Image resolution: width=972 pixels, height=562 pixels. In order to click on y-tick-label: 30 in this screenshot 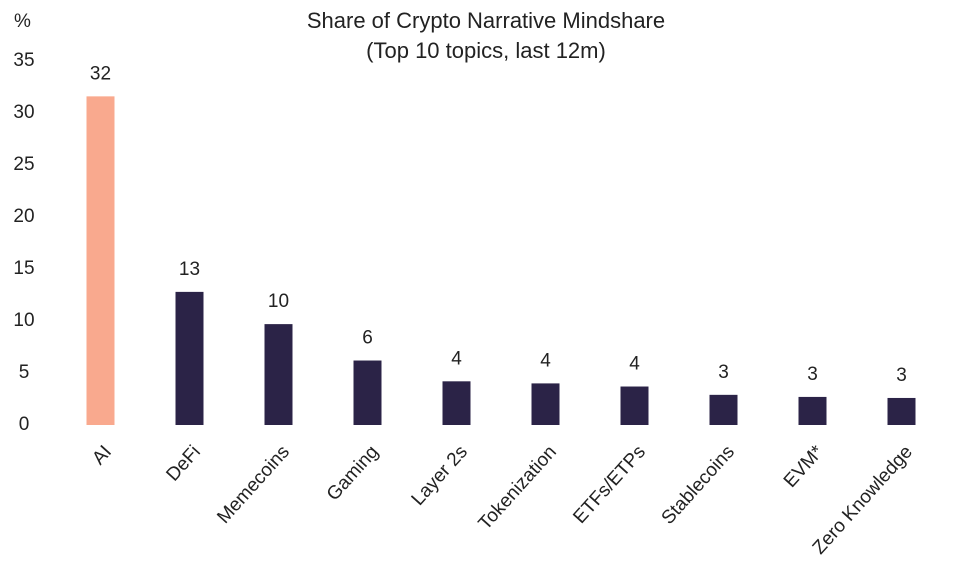, I will do `click(23, 112)`.